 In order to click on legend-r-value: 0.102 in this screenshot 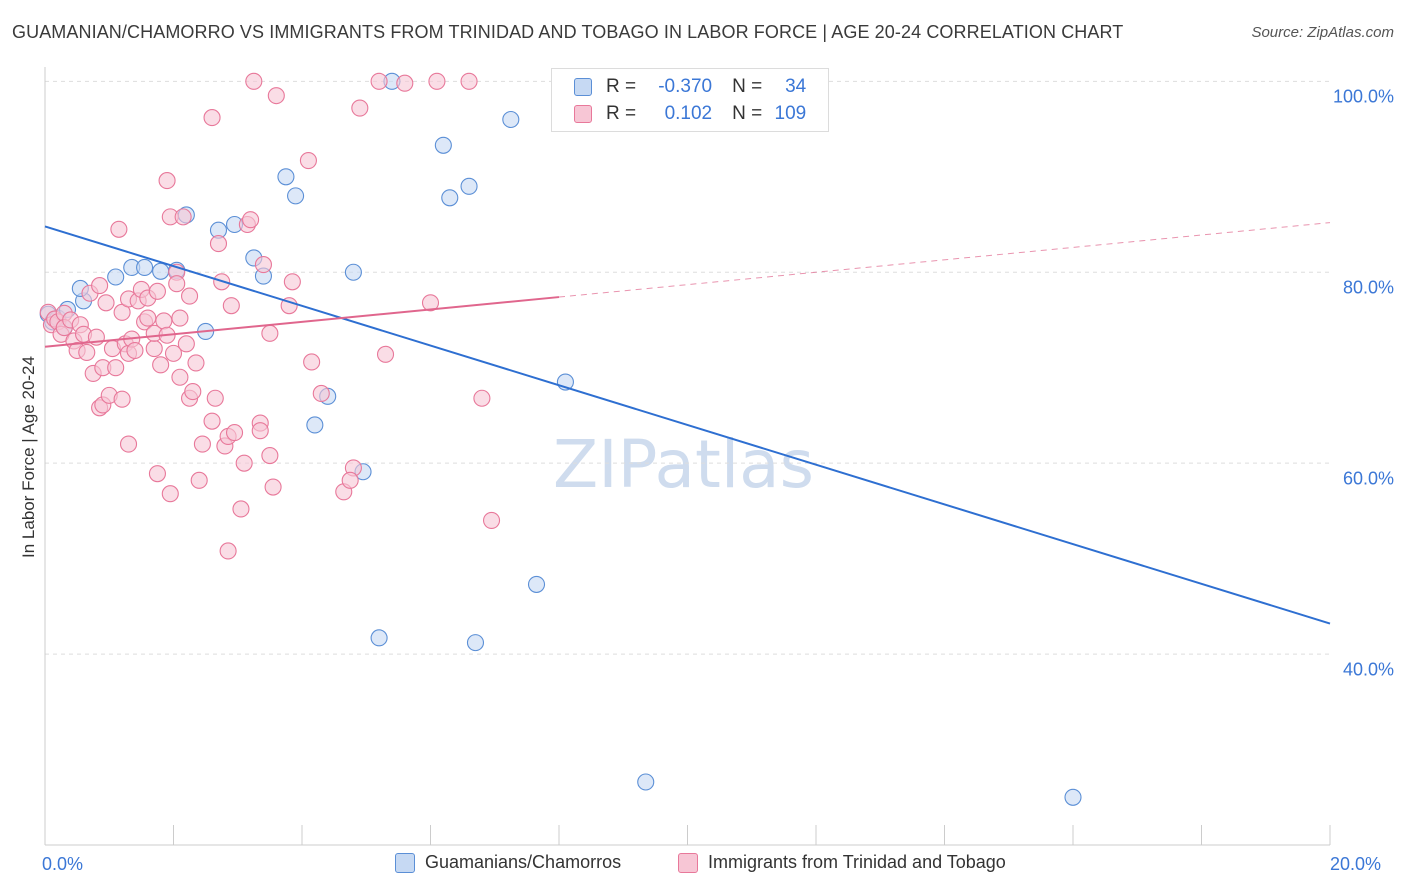, I will do `click(688, 113)`.